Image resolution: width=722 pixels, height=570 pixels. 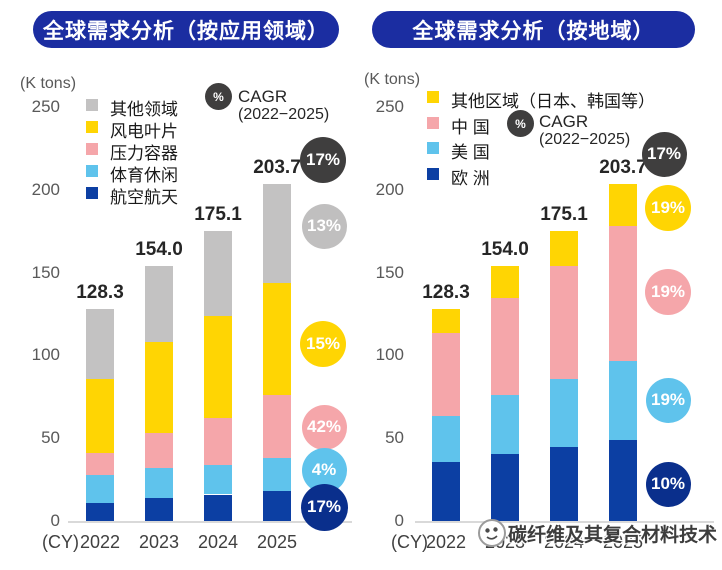 What do you see at coordinates (470, 178) in the screenshot?
I see `legend-label-欧 洲: 欧 洲` at bounding box center [470, 178].